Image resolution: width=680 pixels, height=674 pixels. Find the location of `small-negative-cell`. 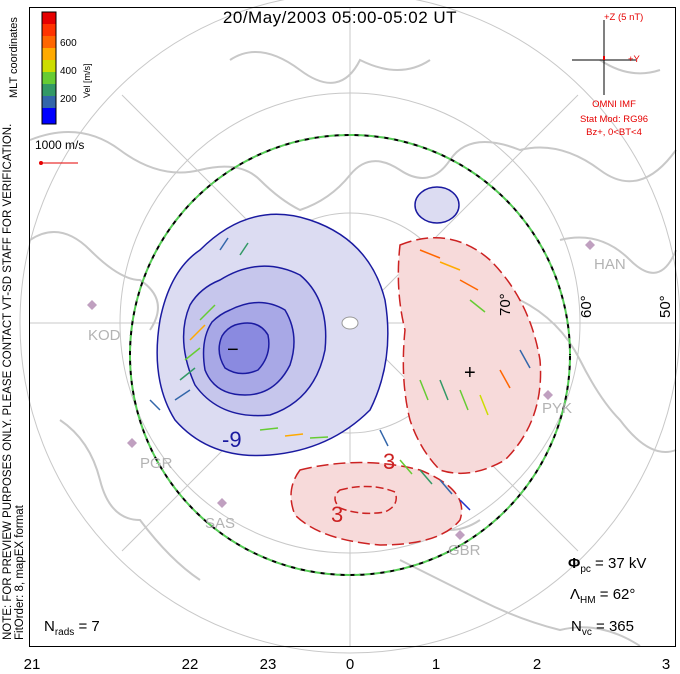

small-negative-cell is located at coordinates (437, 205).